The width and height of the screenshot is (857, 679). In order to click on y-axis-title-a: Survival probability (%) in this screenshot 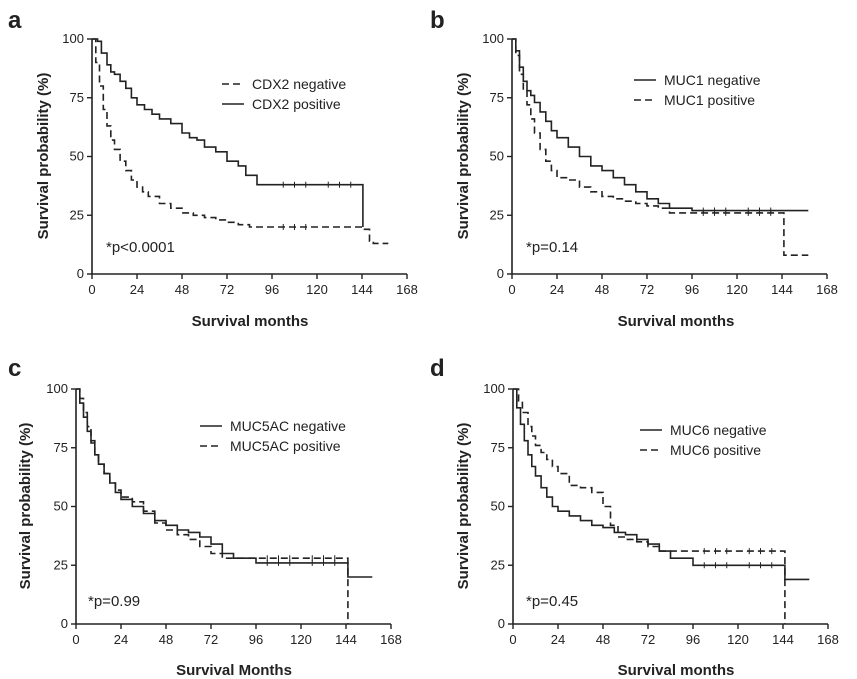, I will do `click(43, 156)`.